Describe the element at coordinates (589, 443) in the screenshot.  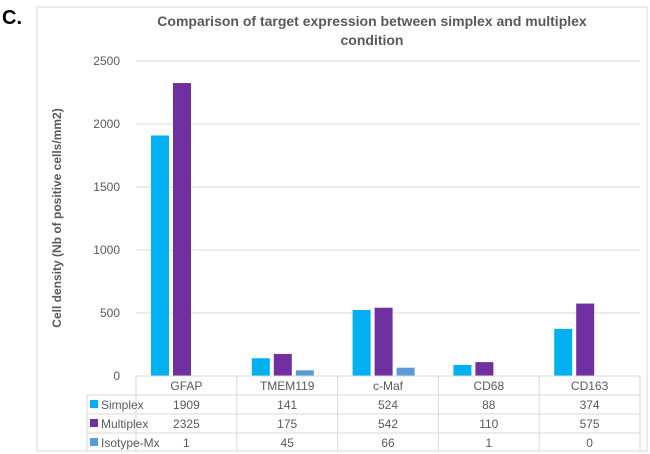
I see `data-table-cell: 0` at that location.